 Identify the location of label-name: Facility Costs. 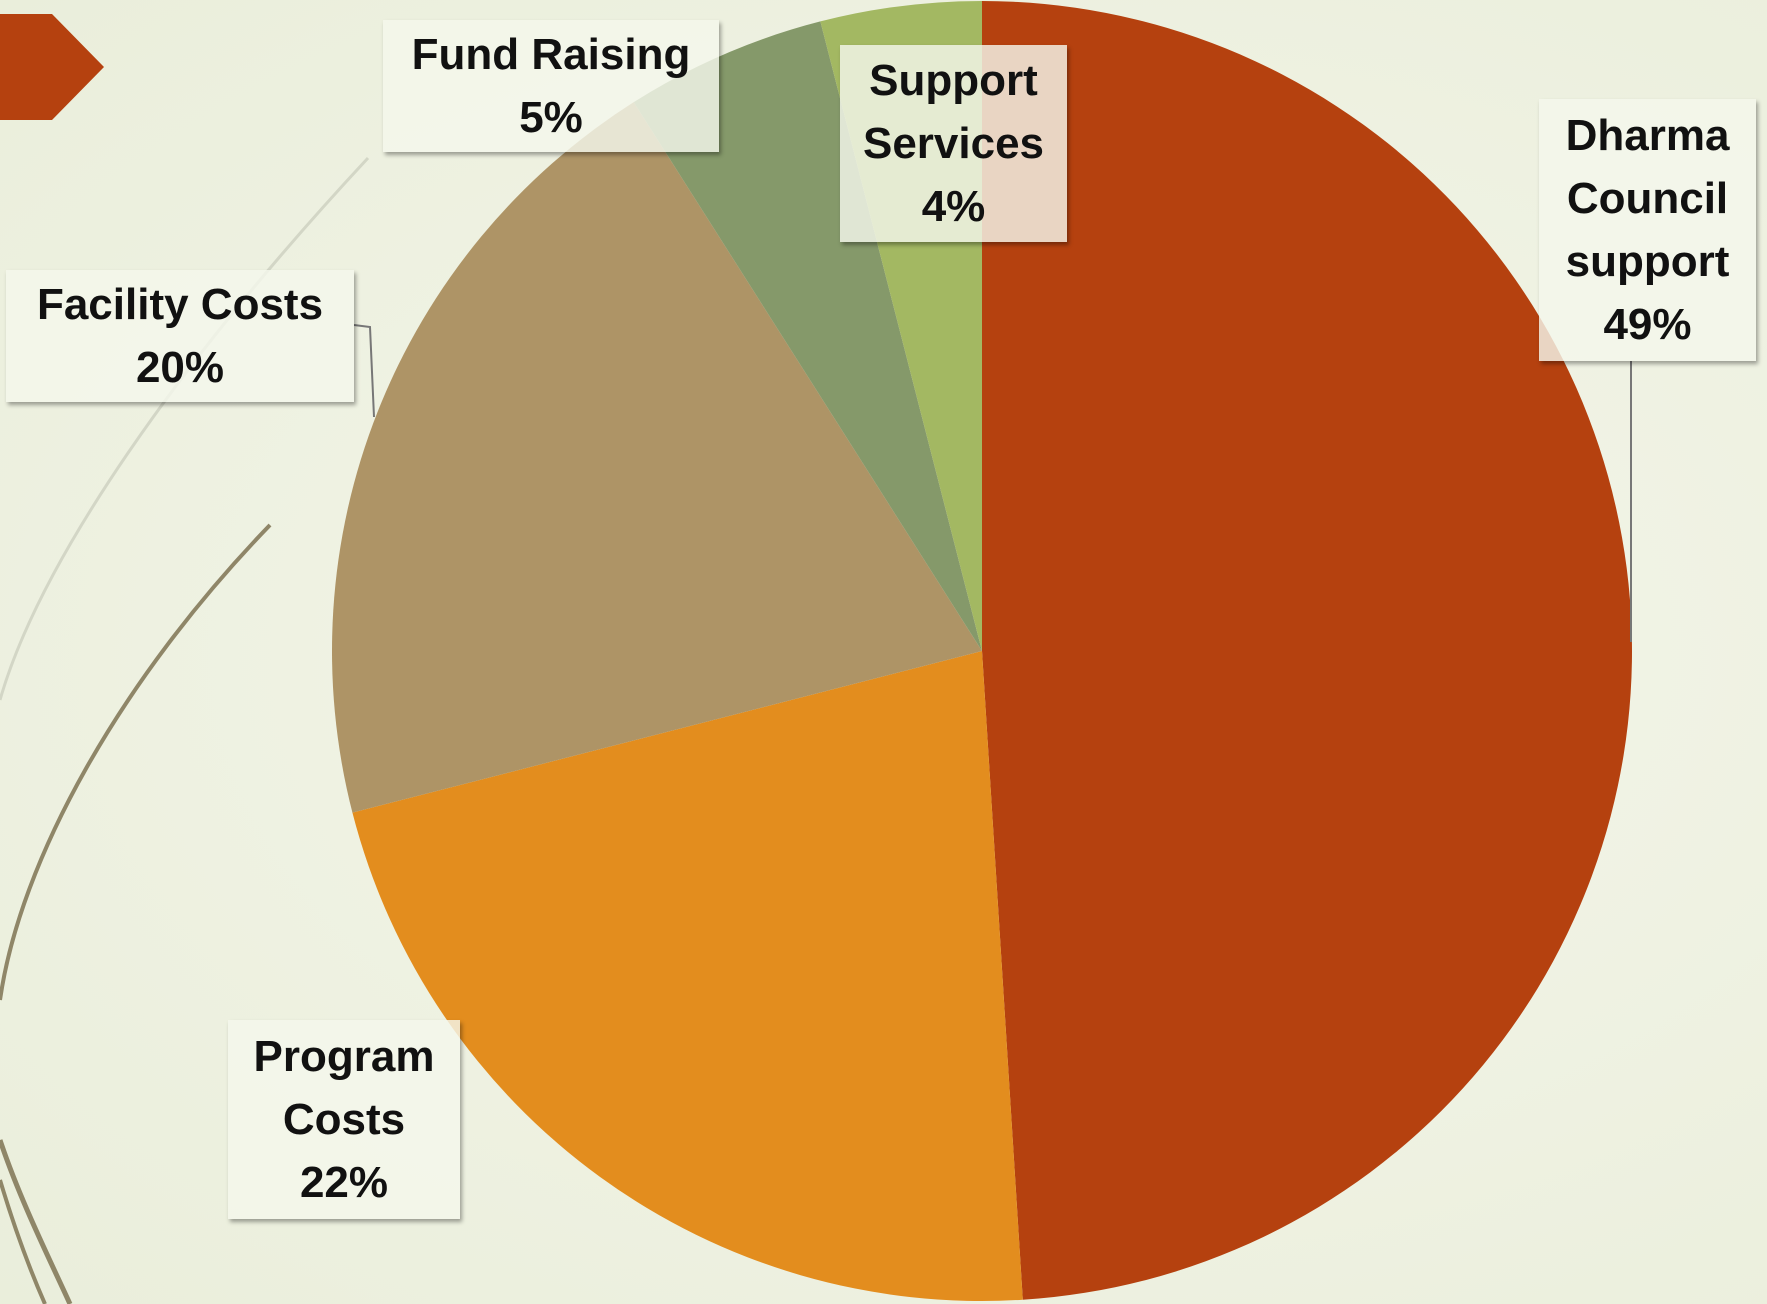
(180, 304).